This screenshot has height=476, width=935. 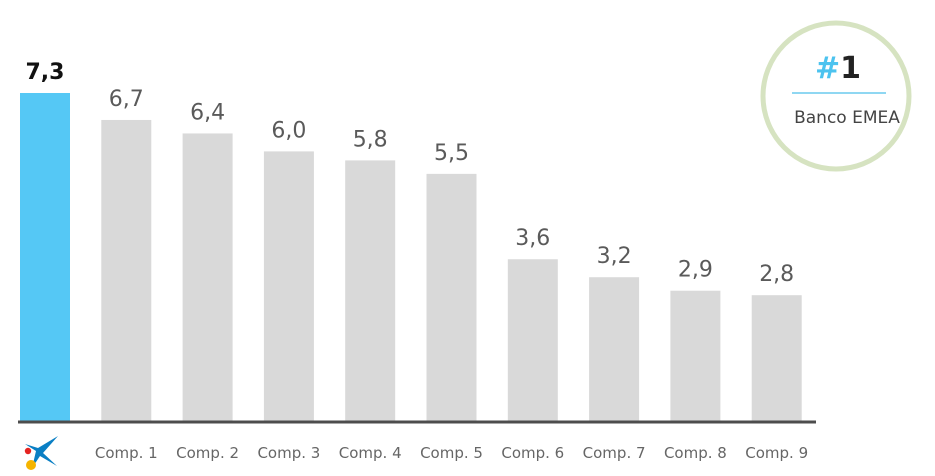 What do you see at coordinates (126, 99) in the screenshot?
I see `value-label-1: 6,7` at bounding box center [126, 99].